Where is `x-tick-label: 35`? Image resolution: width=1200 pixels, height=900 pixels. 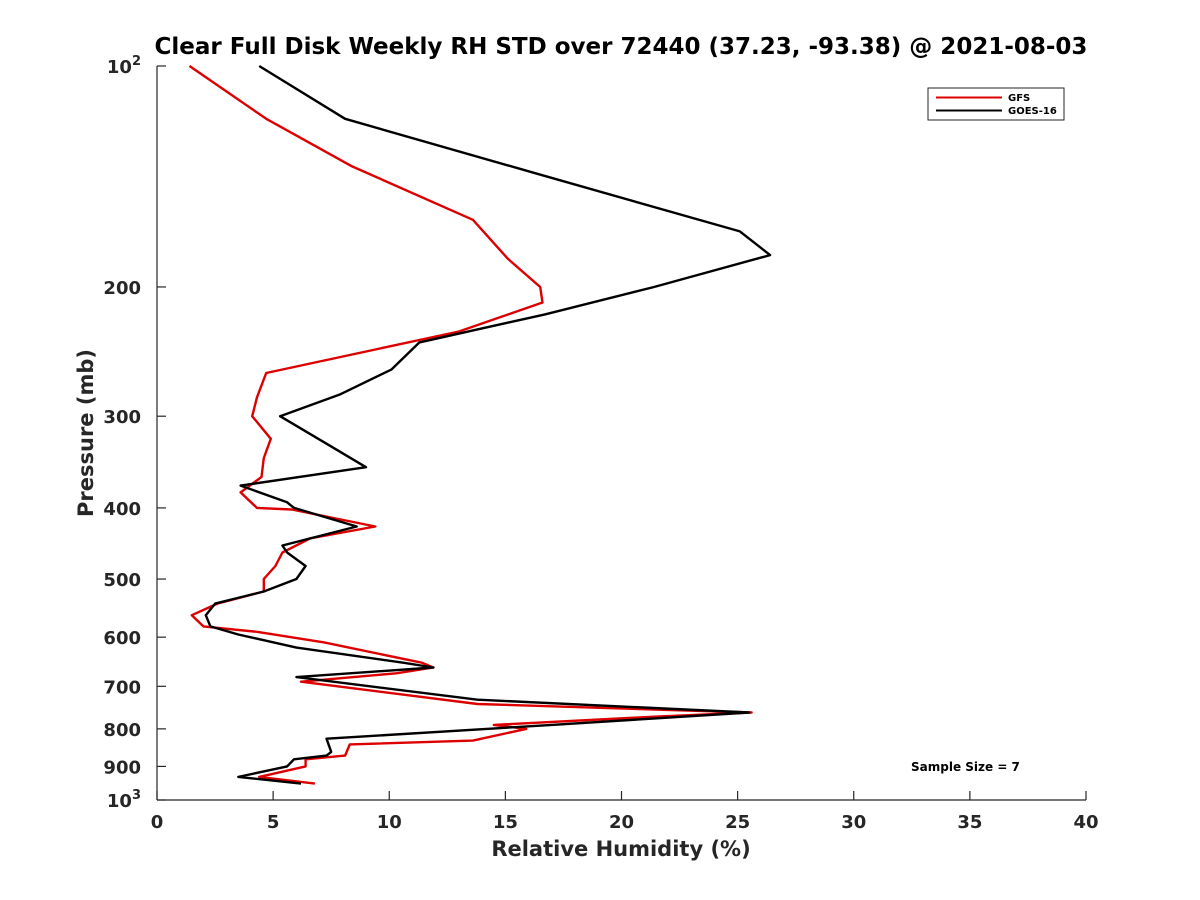 x-tick-label: 35 is located at coordinates (969, 822).